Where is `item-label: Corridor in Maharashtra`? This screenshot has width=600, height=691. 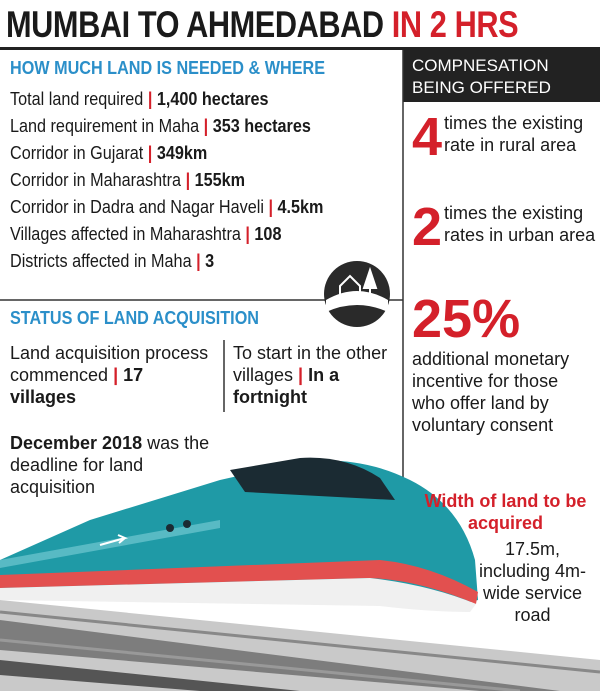 item-label: Corridor in Maharashtra is located at coordinates (96, 180).